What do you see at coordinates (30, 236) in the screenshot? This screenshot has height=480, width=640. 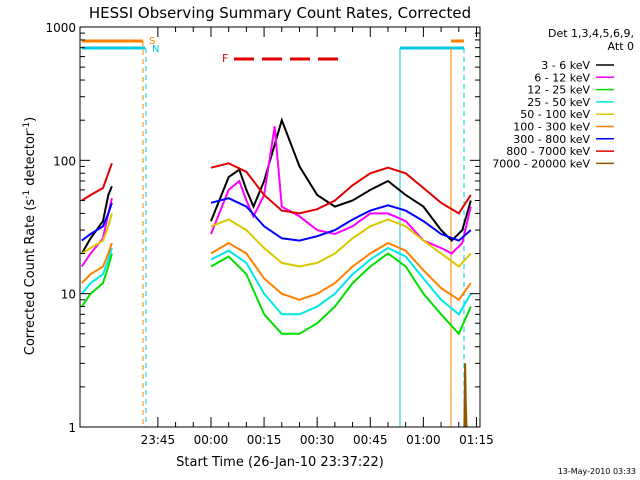 I see `y-axis-label: Corrected Count Rate (s-1 detector-1)` at bounding box center [30, 236].